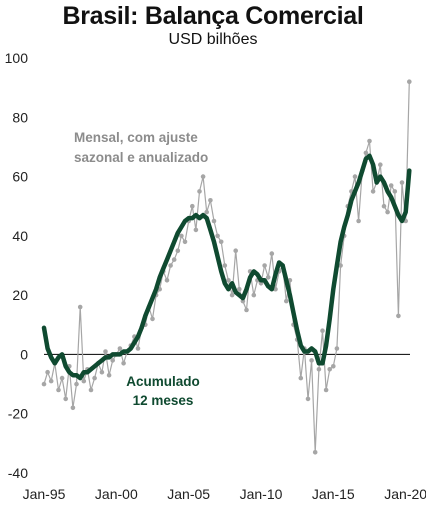 Image resolution: width=426 pixels, height=512 pixels. What do you see at coordinates (213, 16) in the screenshot?
I see `chart-title: Brasil: Balança Comercial` at bounding box center [213, 16].